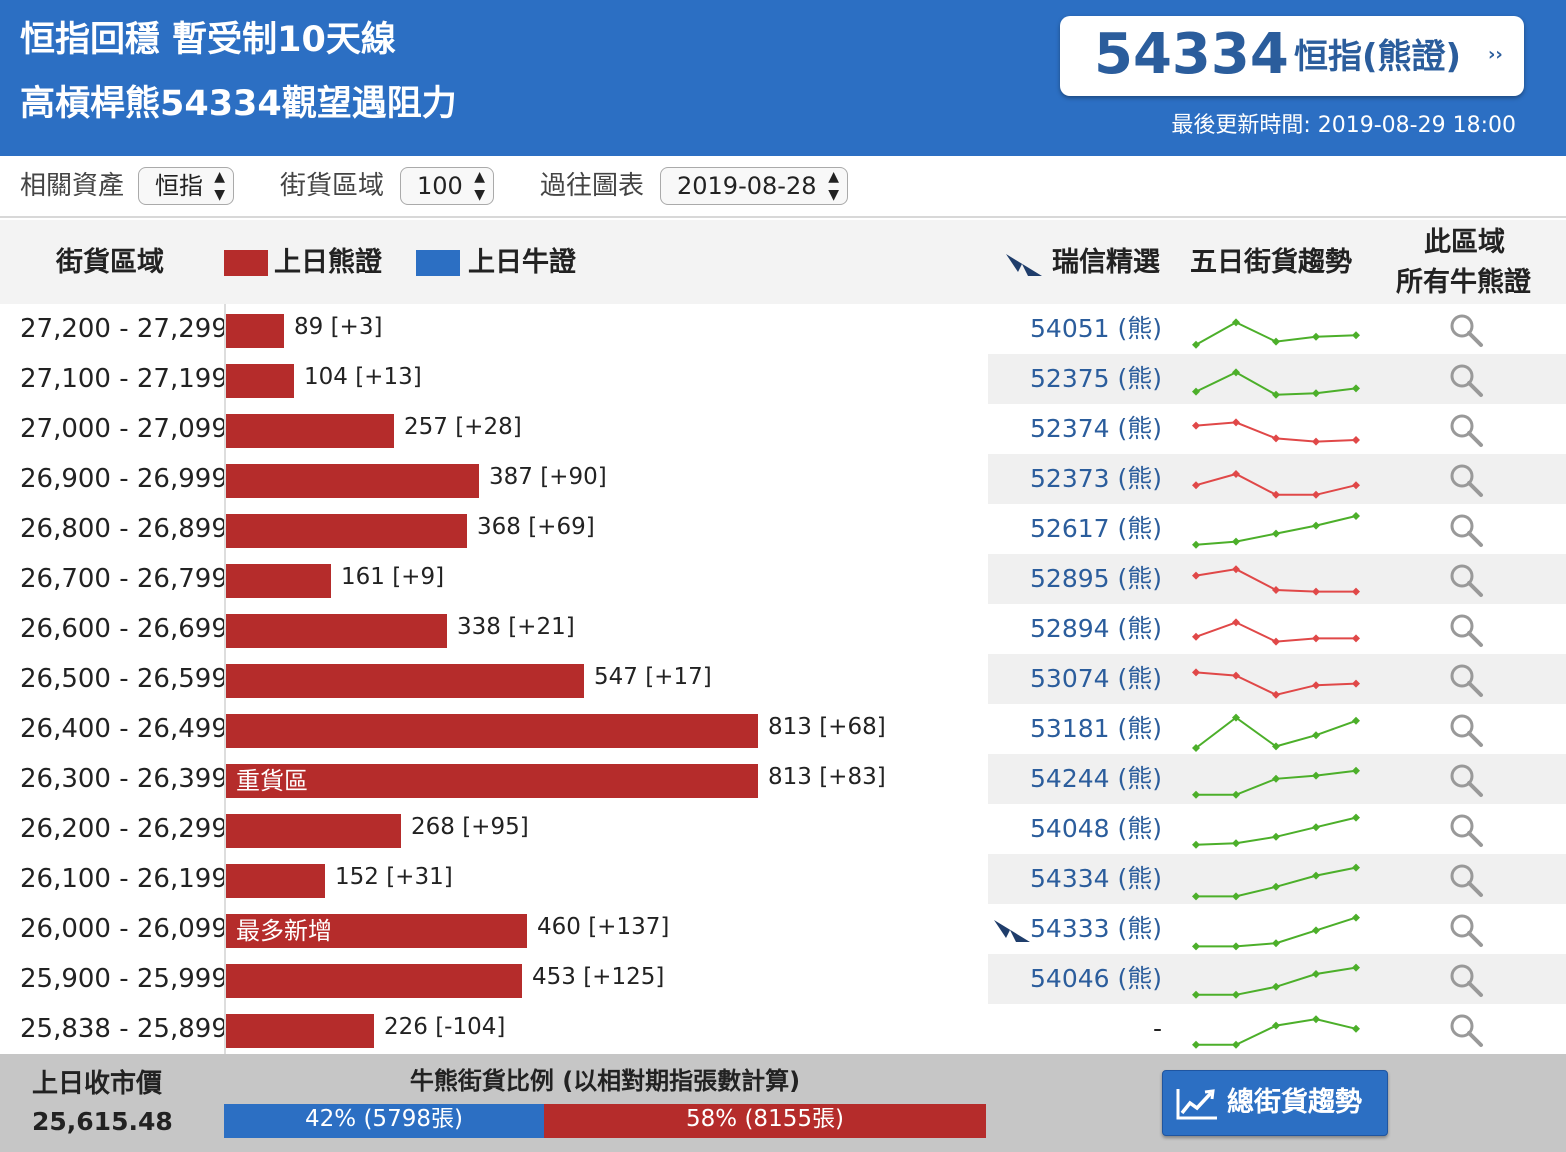 The height and width of the screenshot is (1152, 1566). Describe the element at coordinates (1343, 125) in the screenshot. I see `last-updated: 最後更新時間: 2019-08-29 18:00` at that location.